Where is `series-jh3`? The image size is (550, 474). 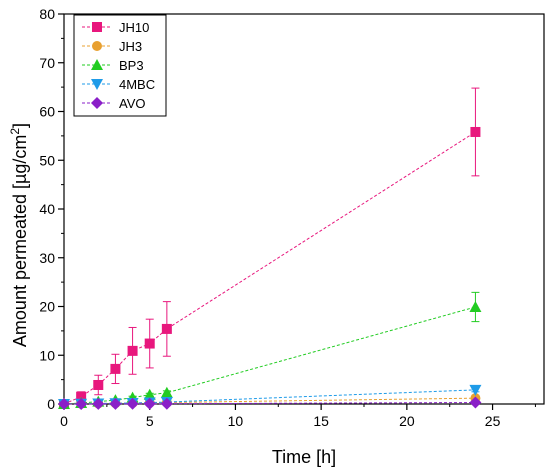
series-jh3 is located at coordinates (270, 401).